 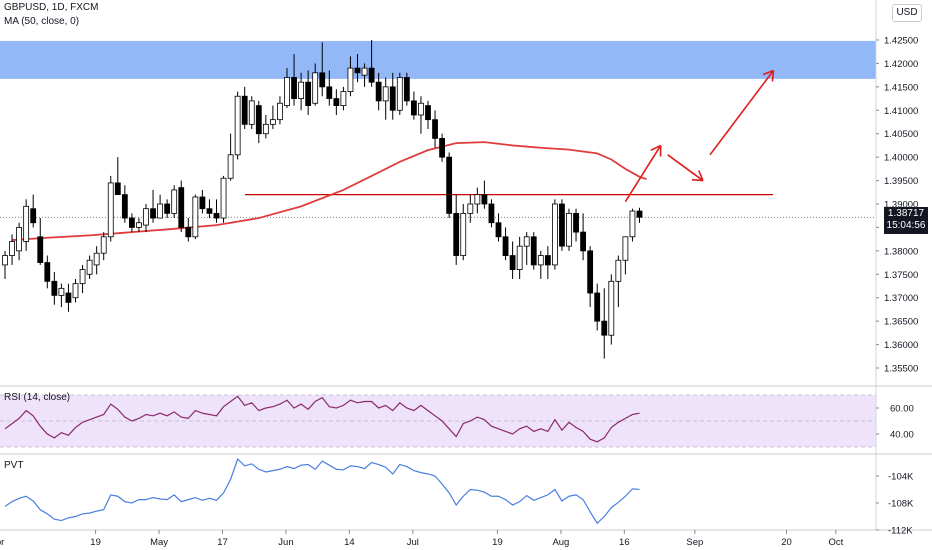 I want to click on ma-indicator-label: MA (50, close, 0), so click(x=42, y=21).